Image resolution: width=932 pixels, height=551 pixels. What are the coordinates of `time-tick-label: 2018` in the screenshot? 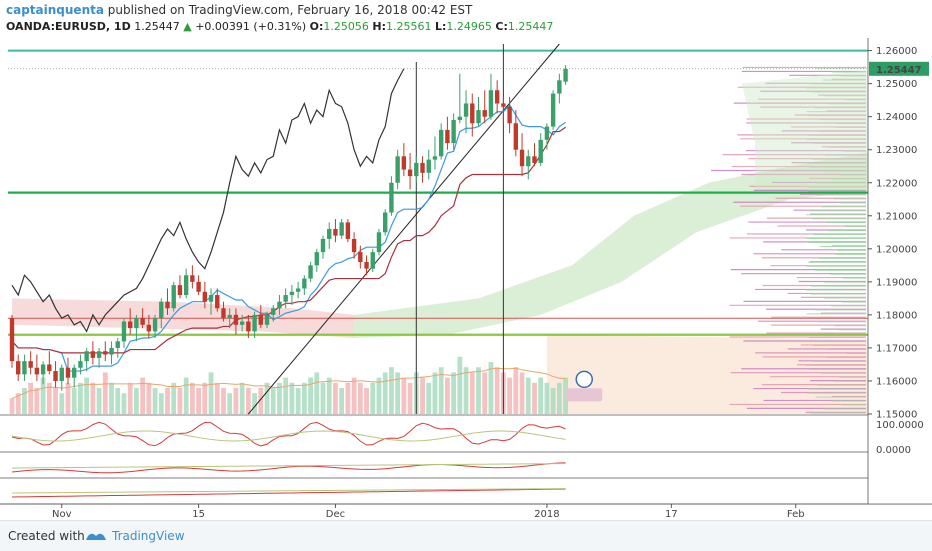 It's located at (546, 514).